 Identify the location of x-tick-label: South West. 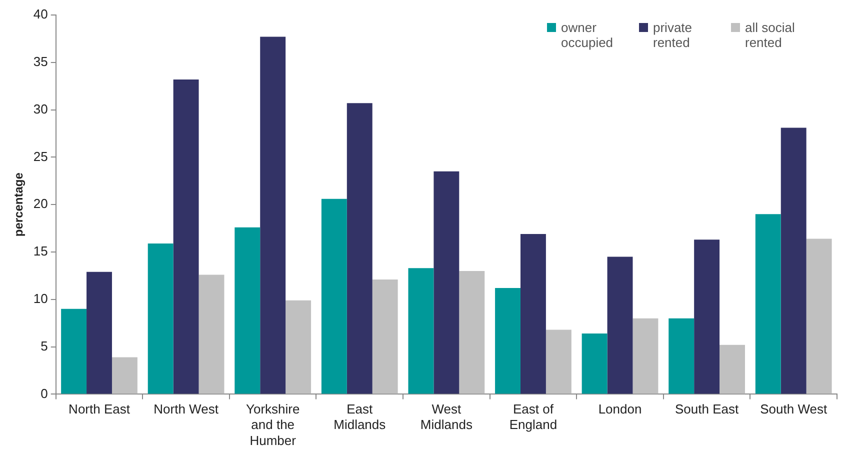
(794, 409).